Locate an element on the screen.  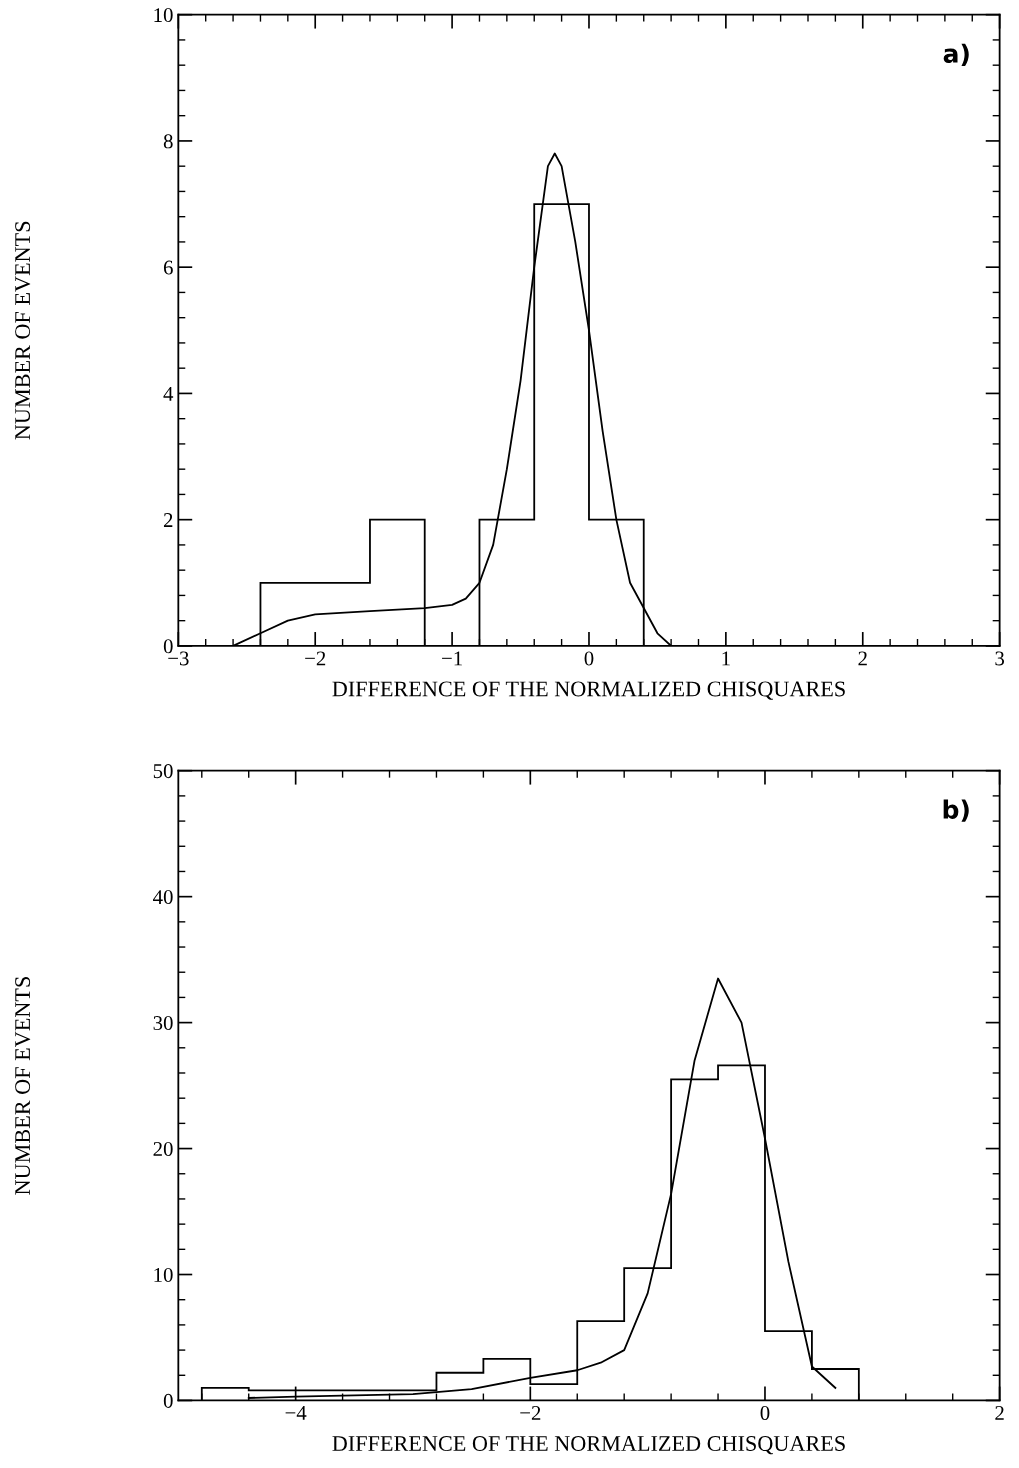
x-tick-label: −4 is located at coordinates (296, 1413).